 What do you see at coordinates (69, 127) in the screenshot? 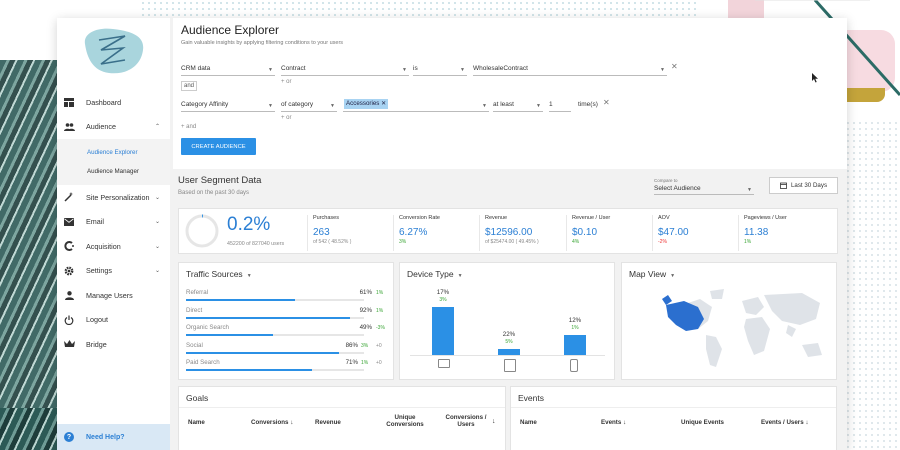
I see `people-icon` at bounding box center [69, 127].